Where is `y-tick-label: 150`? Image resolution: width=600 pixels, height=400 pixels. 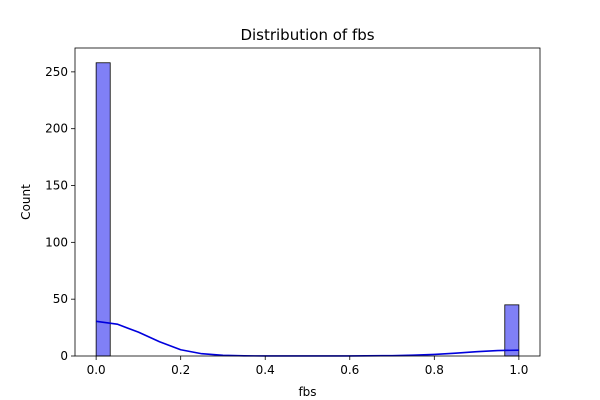
y-tick-label: 150 is located at coordinates (56, 186).